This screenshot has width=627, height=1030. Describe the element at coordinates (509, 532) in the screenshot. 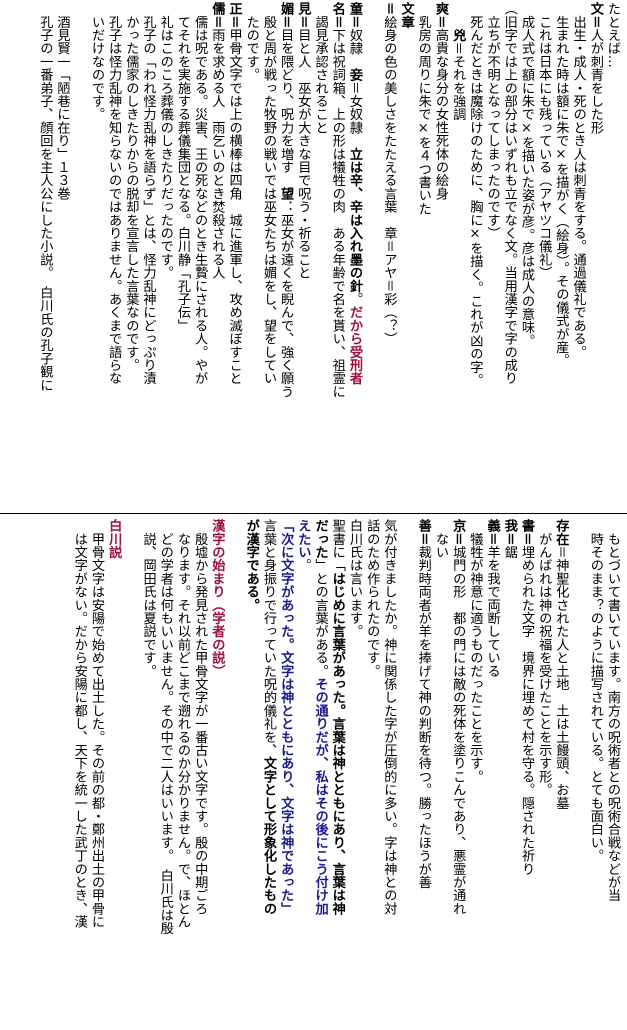

I see `text-segment: 我＝` at that location.